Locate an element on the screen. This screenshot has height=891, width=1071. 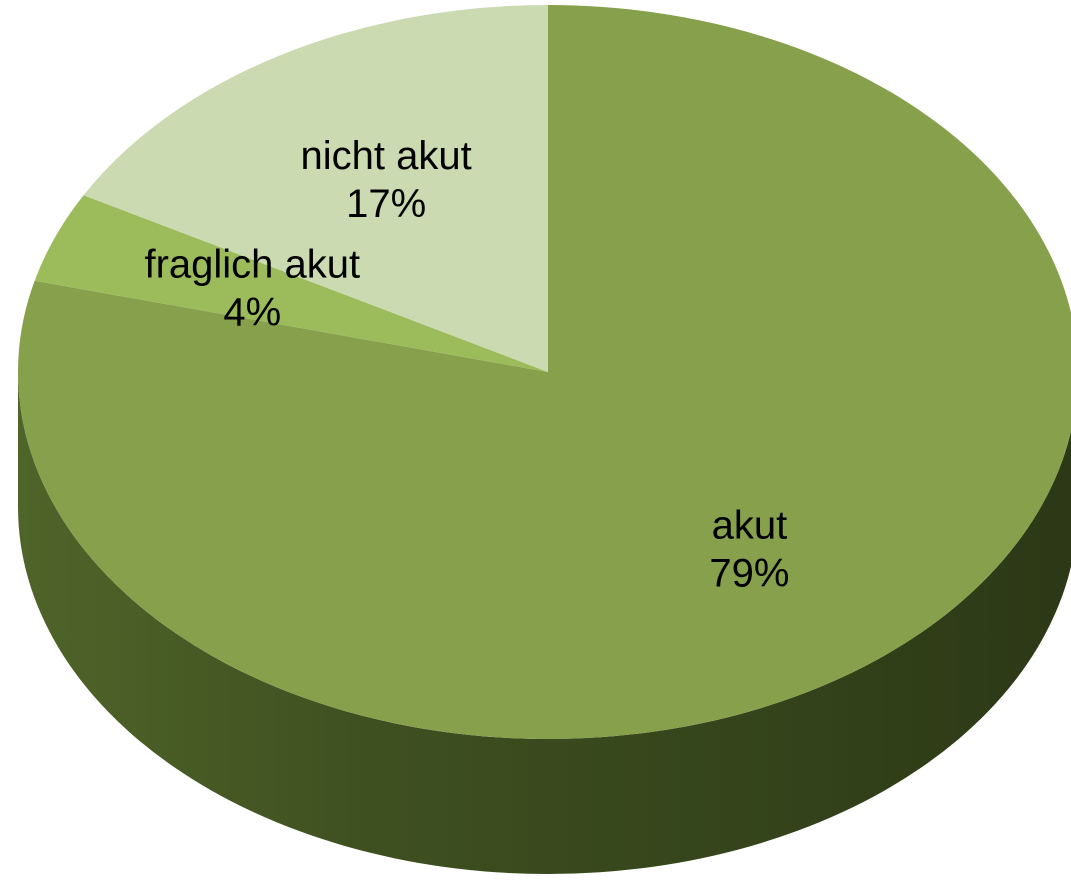
slice-category-label: akut is located at coordinates (750, 525).